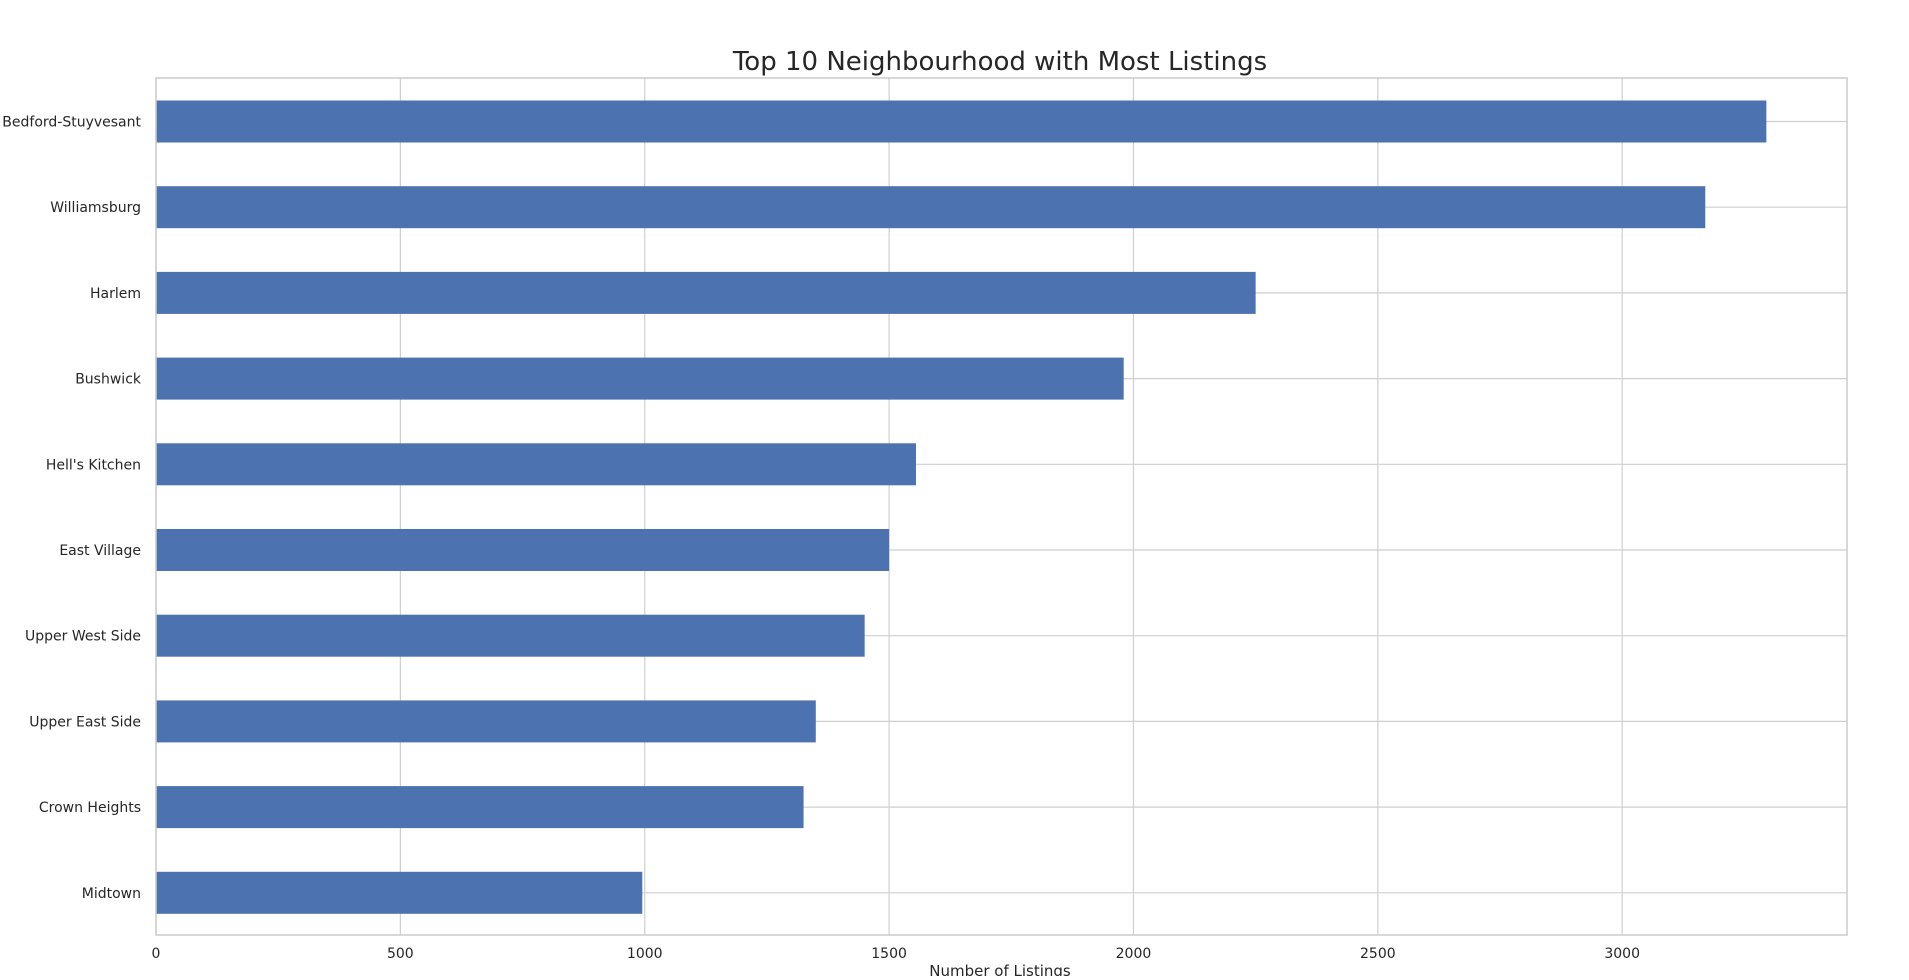 The width and height of the screenshot is (1909, 980). Describe the element at coordinates (1134, 954) in the screenshot. I see `x-tick-label: 2000` at that location.